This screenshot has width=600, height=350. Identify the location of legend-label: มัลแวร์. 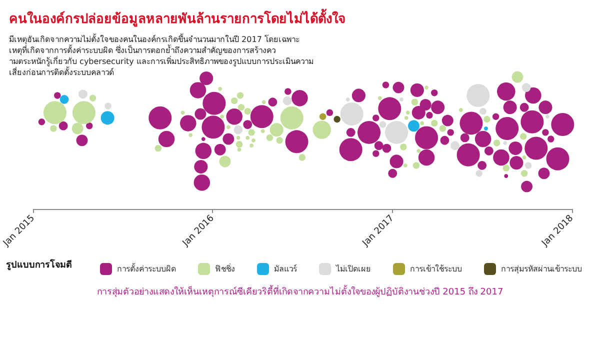
(286, 269).